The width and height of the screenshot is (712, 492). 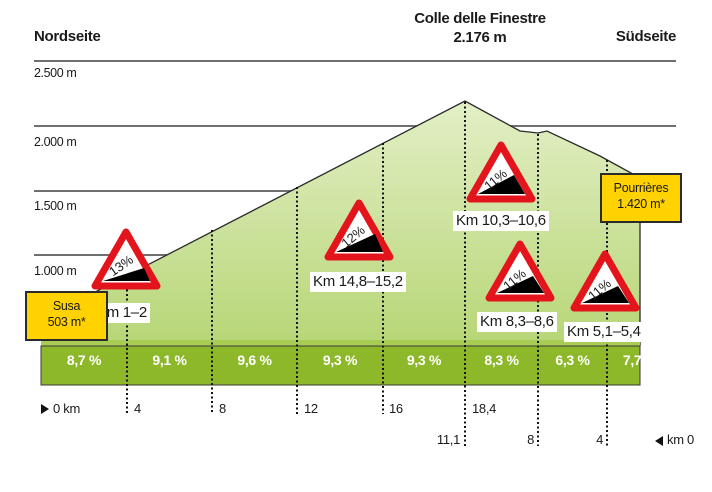 What do you see at coordinates (66, 408) in the screenshot?
I see `north-start-label: 0 km` at bounding box center [66, 408].